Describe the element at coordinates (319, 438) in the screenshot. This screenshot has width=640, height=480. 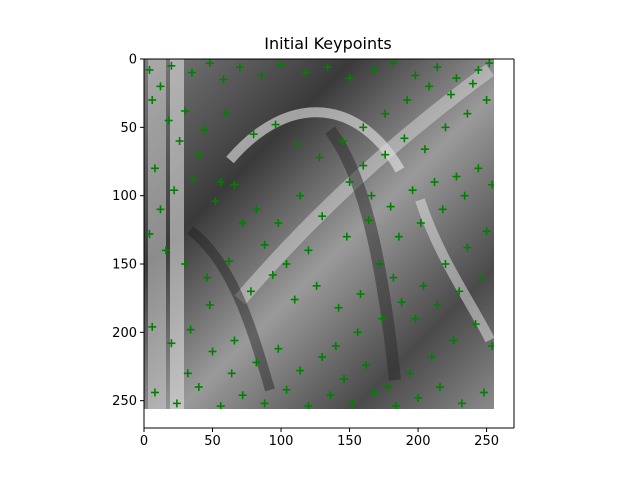
I see `x-axis-ticks: 0 50 100 150 200 250` at that location.